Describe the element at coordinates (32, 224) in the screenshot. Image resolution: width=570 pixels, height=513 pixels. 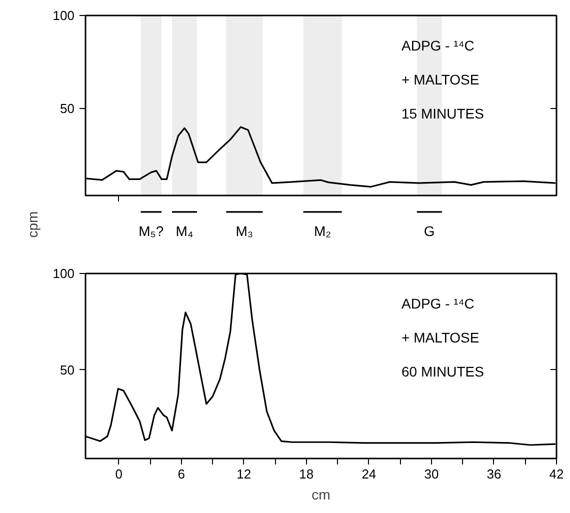
I see `y-axis-title: cpm` at that location.